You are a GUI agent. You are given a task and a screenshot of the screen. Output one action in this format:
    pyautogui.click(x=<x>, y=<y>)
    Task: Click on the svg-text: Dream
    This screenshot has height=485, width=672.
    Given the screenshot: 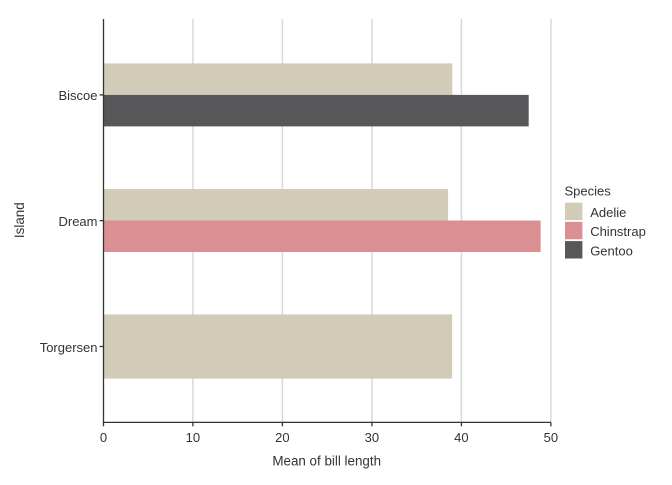 What is the action you would take?
    pyautogui.click(x=77, y=221)
    